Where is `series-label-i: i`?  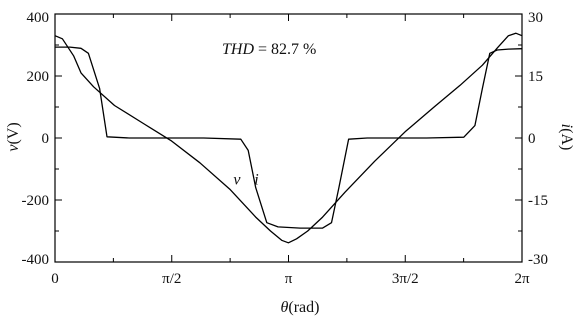
series-label-i: i is located at coordinates (256, 180).